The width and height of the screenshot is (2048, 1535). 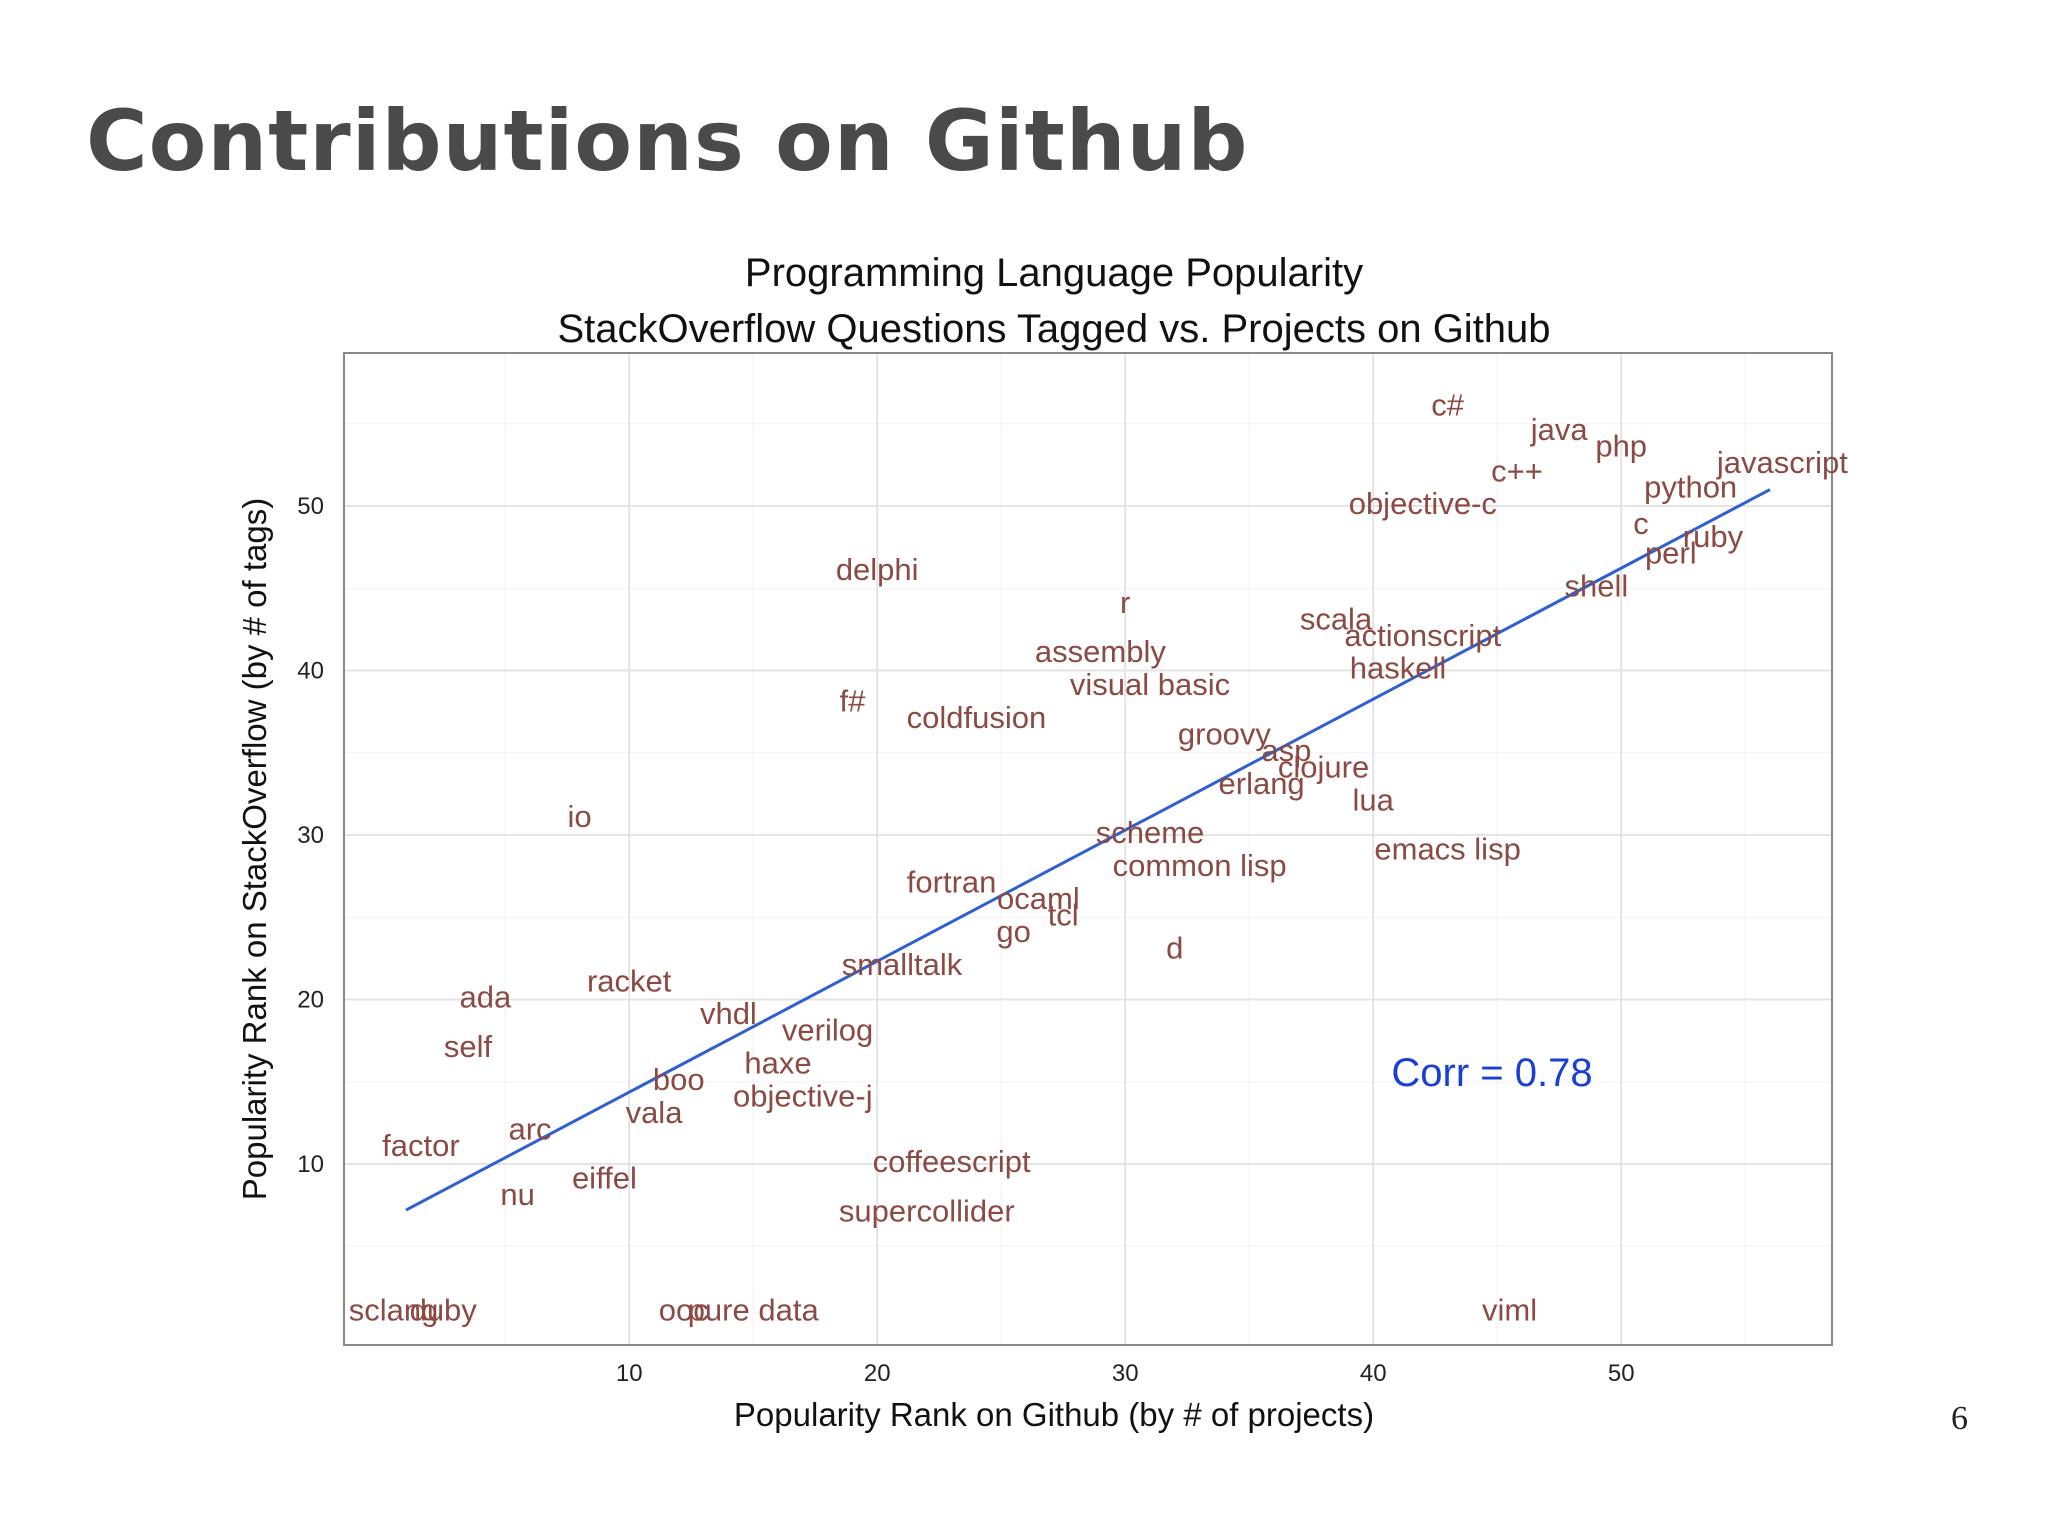 What do you see at coordinates (1559, 429) in the screenshot?
I see `point-label: java` at bounding box center [1559, 429].